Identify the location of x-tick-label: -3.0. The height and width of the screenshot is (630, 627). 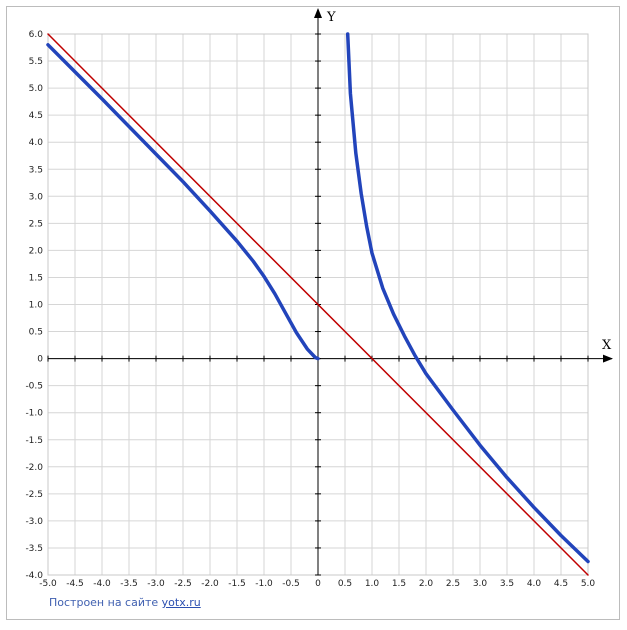
(156, 584).